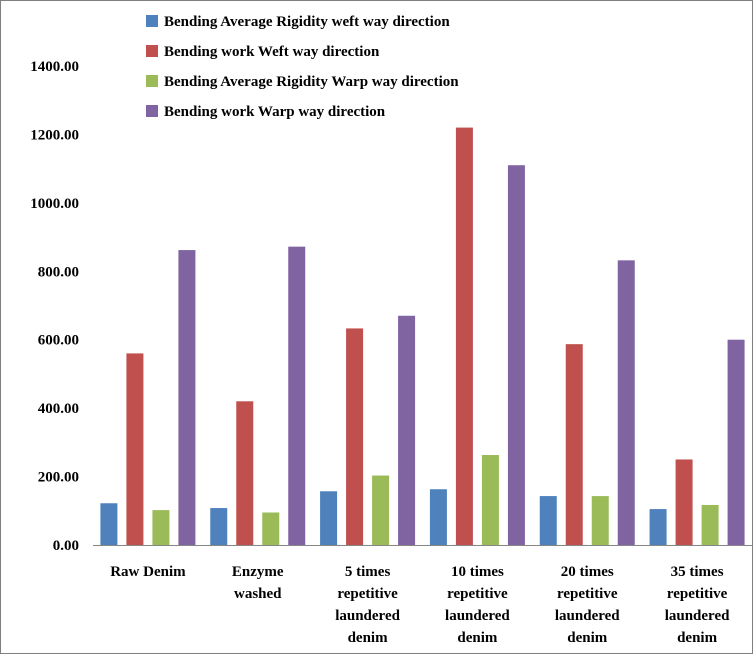  Describe the element at coordinates (275, 112) in the screenshot. I see `legend-label: Bending work Warp way direction` at that location.